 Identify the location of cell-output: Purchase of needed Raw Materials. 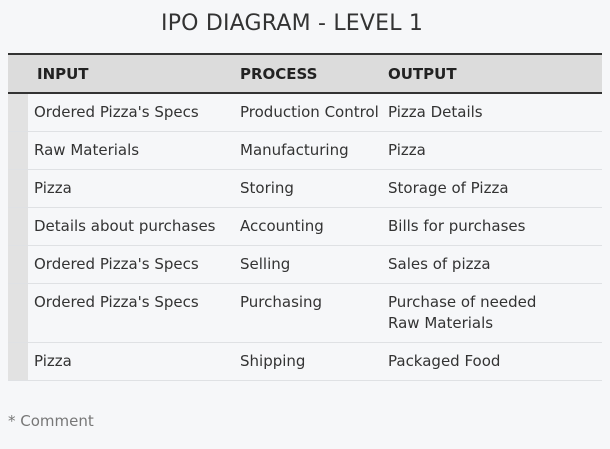
(462, 312).